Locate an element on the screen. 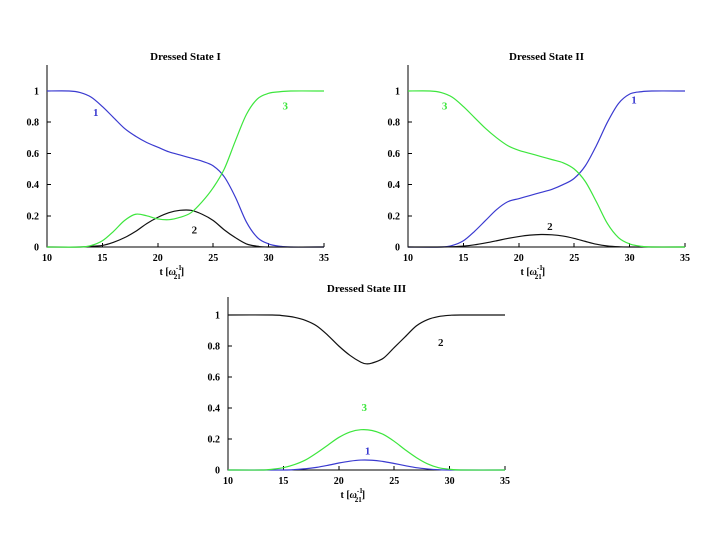 The width and height of the screenshot is (720, 540). chart-title: Dressed State III is located at coordinates (366, 289).